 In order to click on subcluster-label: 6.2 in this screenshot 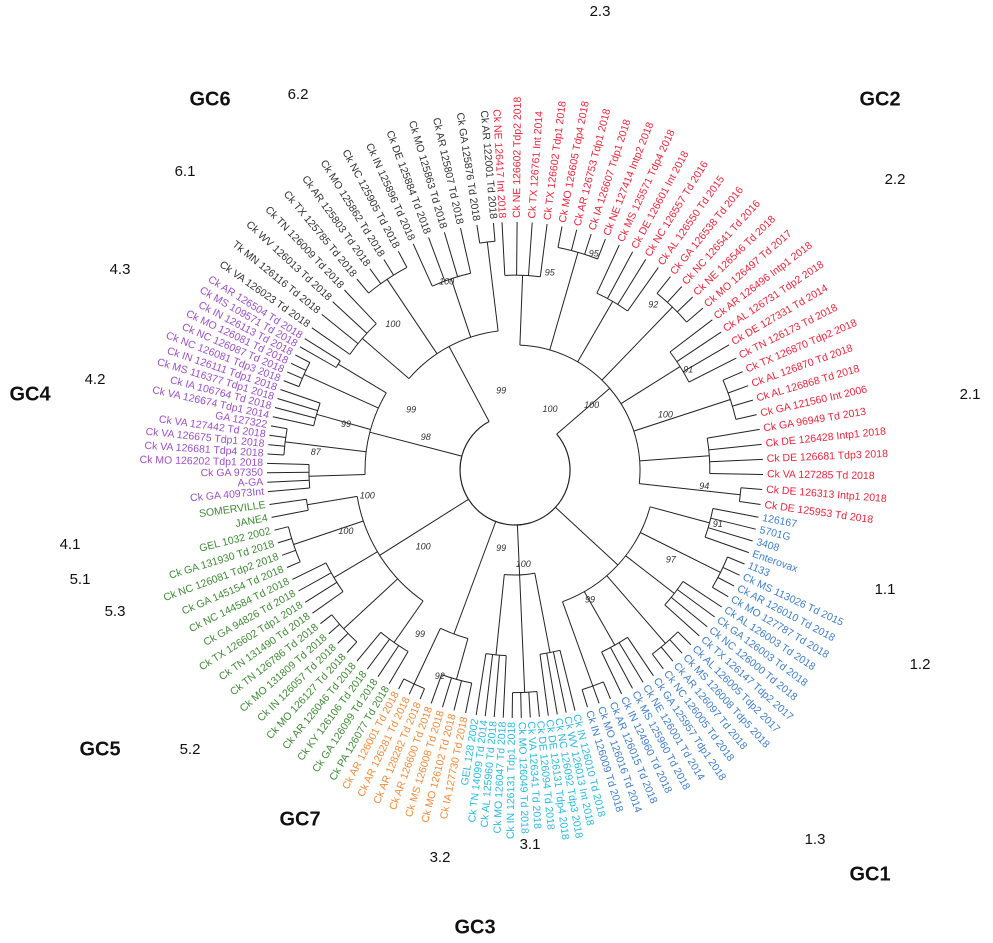, I will do `click(298, 94)`.